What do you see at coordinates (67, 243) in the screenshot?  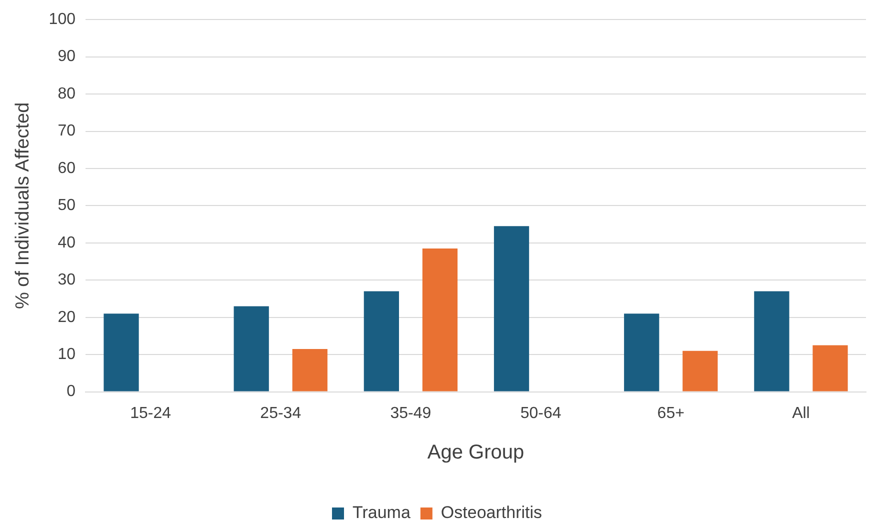 I see `y-tick-label: 40` at bounding box center [67, 243].